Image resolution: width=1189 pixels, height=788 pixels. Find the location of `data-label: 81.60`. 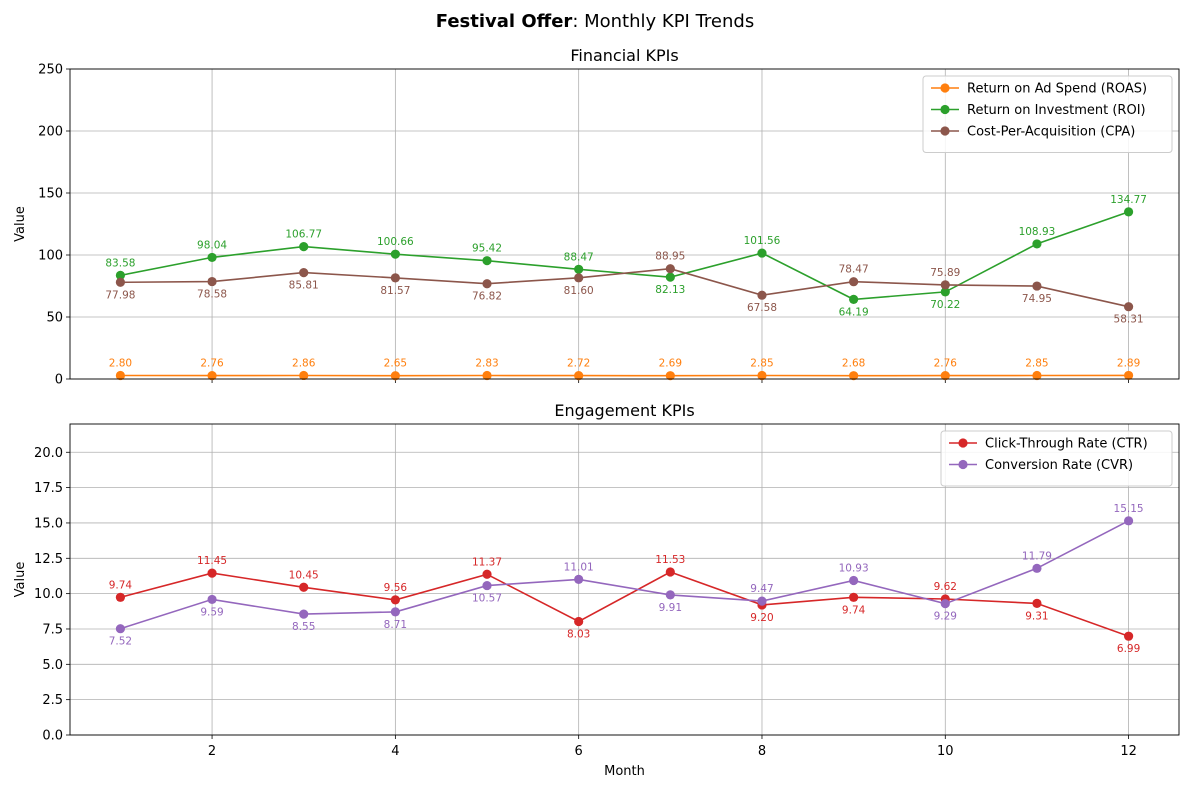

data-label: 81.60 is located at coordinates (579, 291).